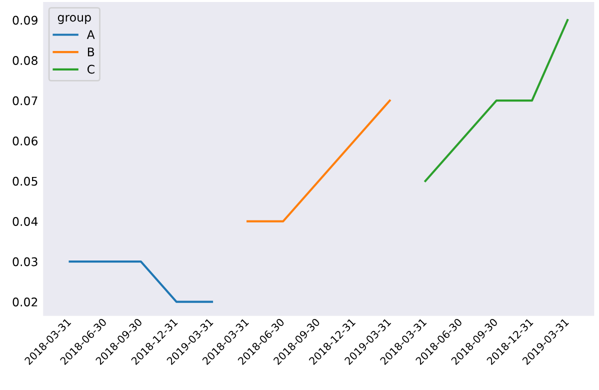  I want to click on y-tick-label: 0.04, so click(25, 221).